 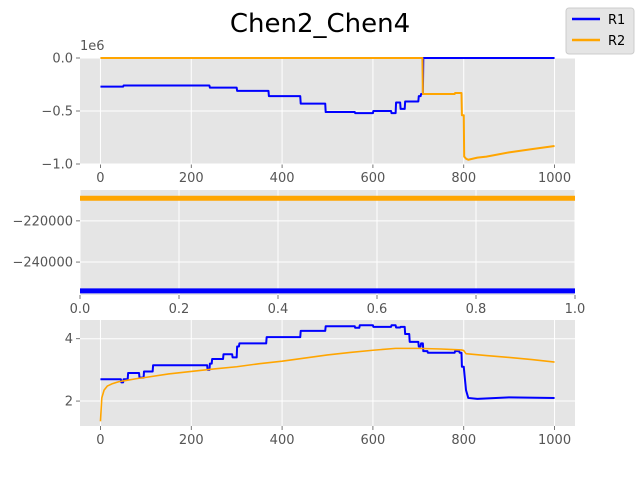 I want to click on y-axis-multiplier: 1e6, so click(x=92, y=46).